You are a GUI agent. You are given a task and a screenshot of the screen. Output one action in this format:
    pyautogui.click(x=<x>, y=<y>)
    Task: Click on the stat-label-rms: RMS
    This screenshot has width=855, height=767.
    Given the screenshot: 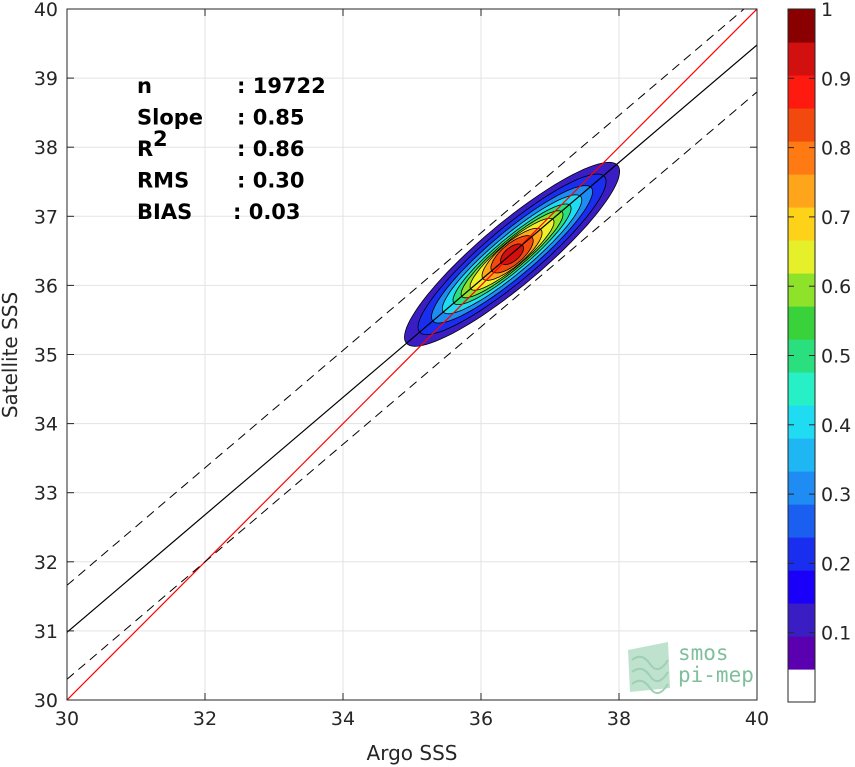 What is the action you would take?
    pyautogui.click(x=163, y=181)
    